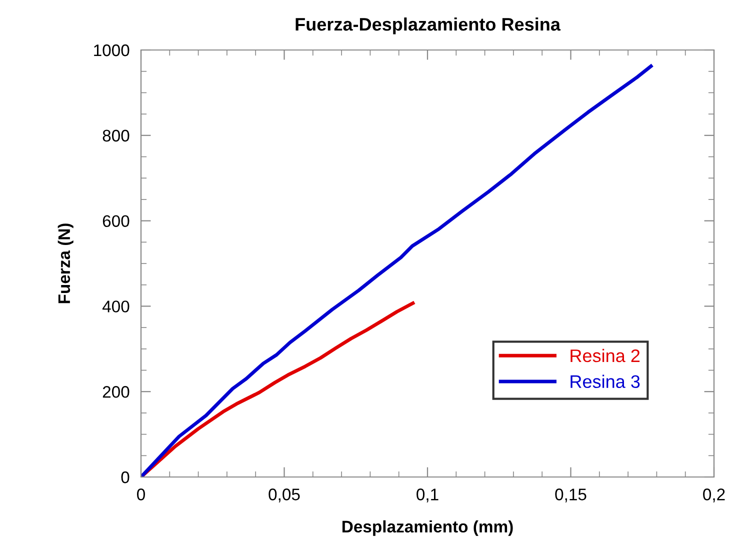 Image resolution: width=730 pixels, height=551 pixels. What do you see at coordinates (605, 355) in the screenshot?
I see `legend-label: Resina 2` at bounding box center [605, 355].